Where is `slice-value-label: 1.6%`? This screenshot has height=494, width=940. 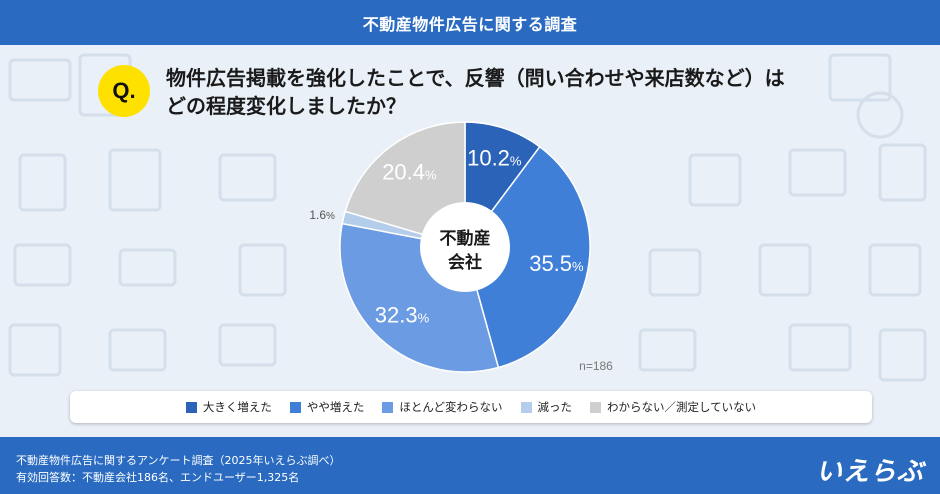 slice-value-label: 1.6% is located at coordinates (322, 215).